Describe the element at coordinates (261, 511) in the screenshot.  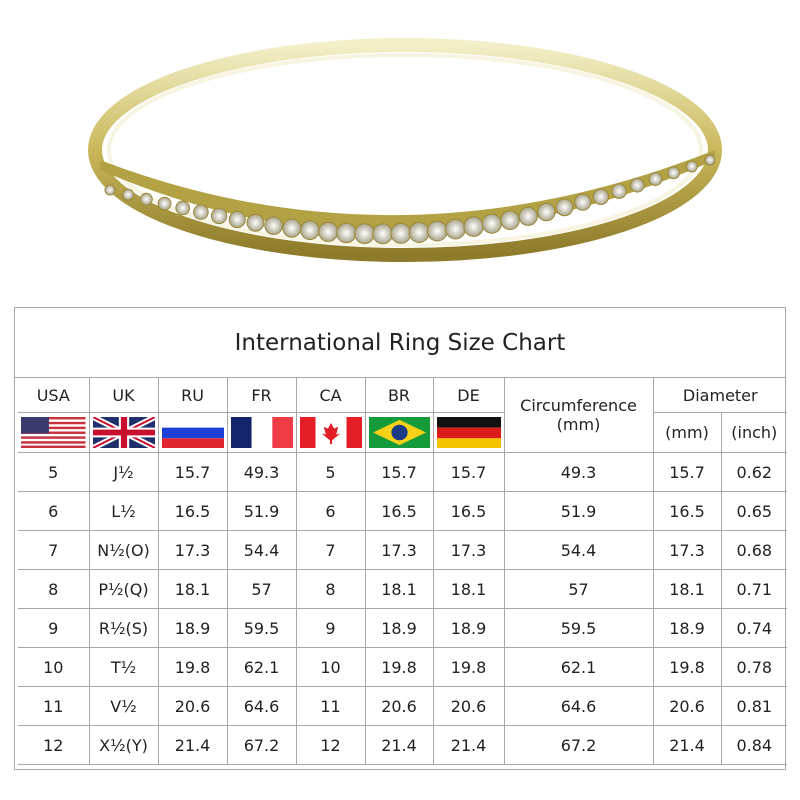
I see `cell-fr: 51.9` at that location.